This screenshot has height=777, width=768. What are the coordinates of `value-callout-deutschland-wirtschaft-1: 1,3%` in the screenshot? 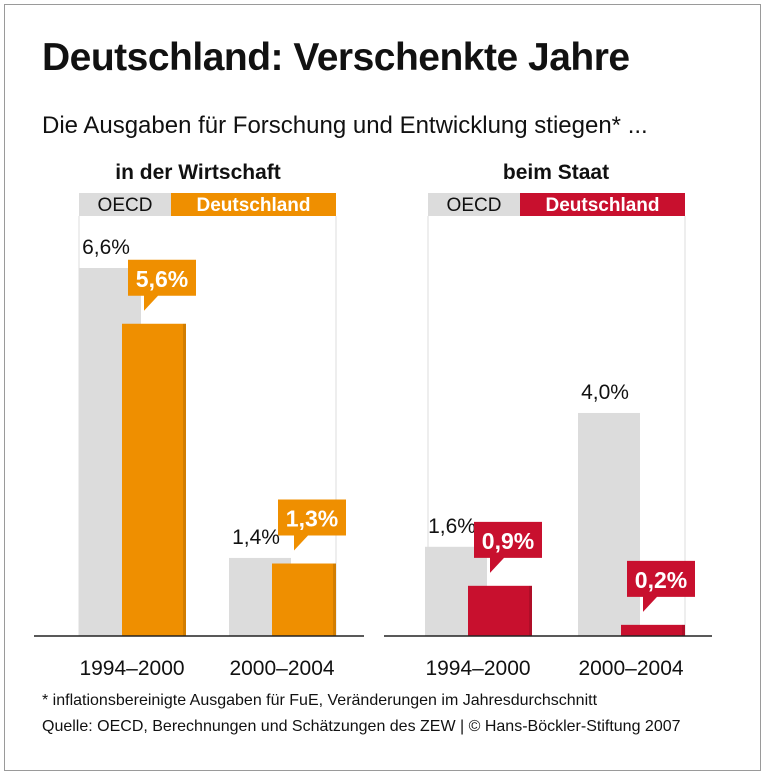 It's located at (312, 525).